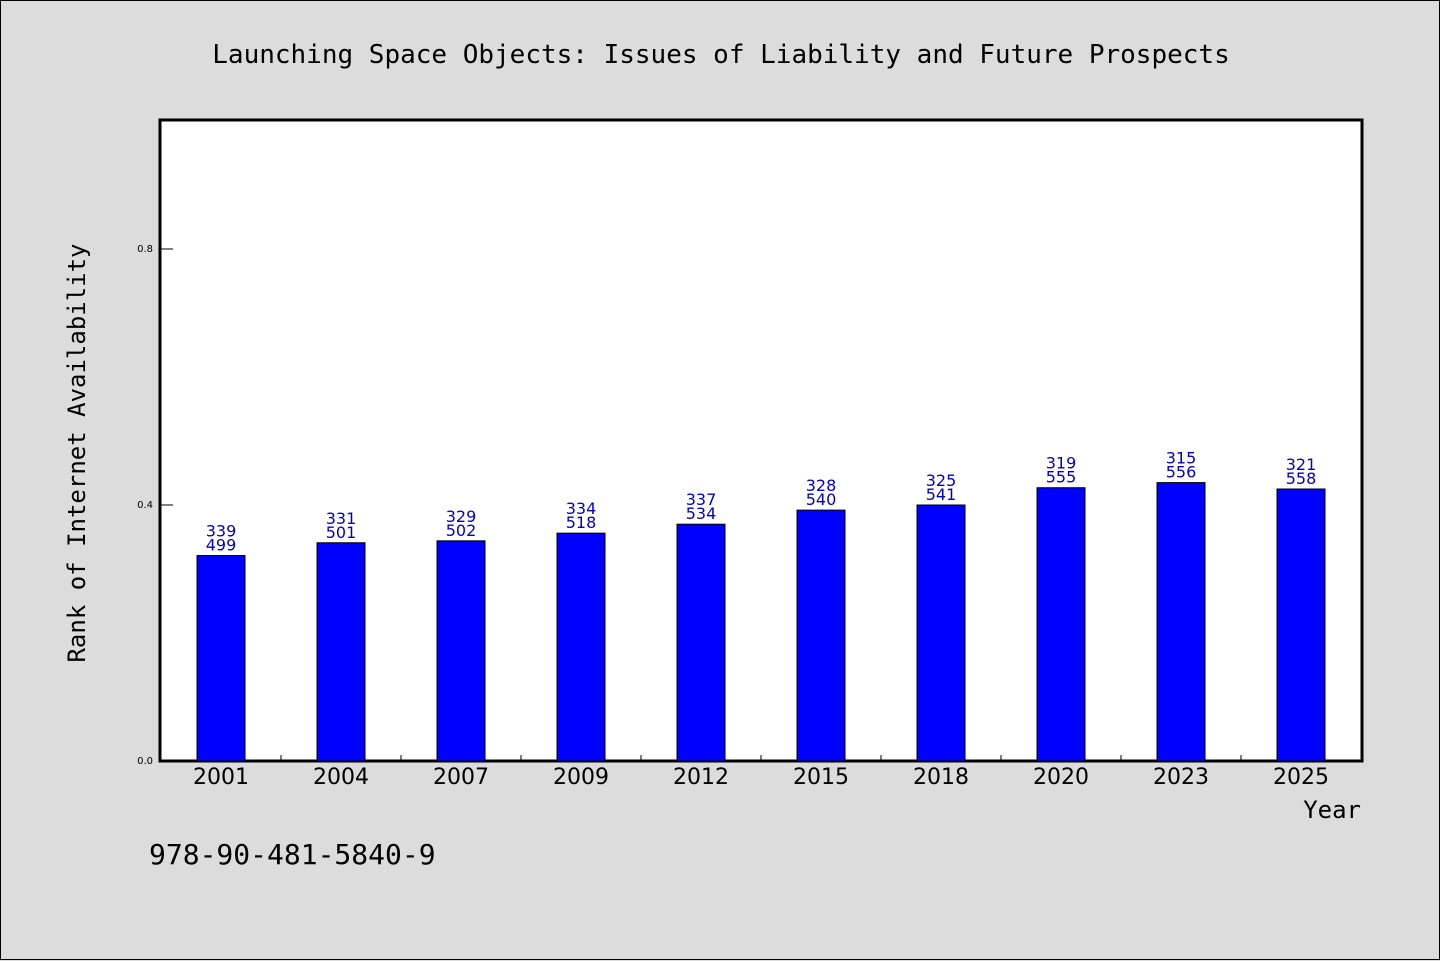  What do you see at coordinates (1301, 478) in the screenshot?
I see `bar-label-bottom-2025: 558` at bounding box center [1301, 478].